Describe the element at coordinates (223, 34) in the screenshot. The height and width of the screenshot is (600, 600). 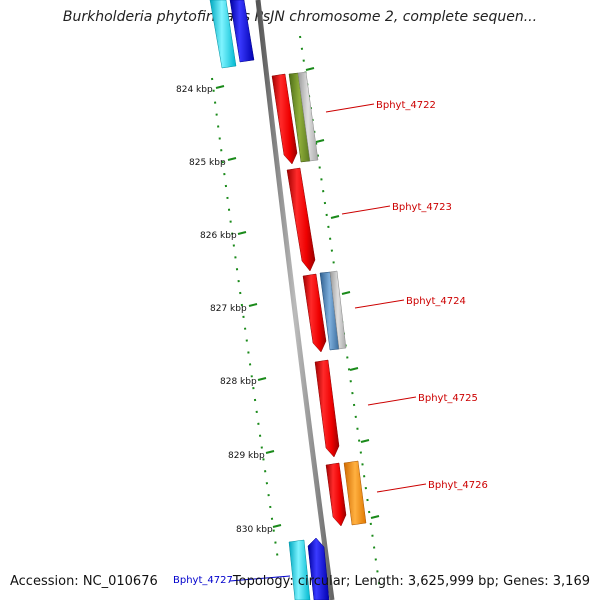
I see `feature-top-cyan` at that location.